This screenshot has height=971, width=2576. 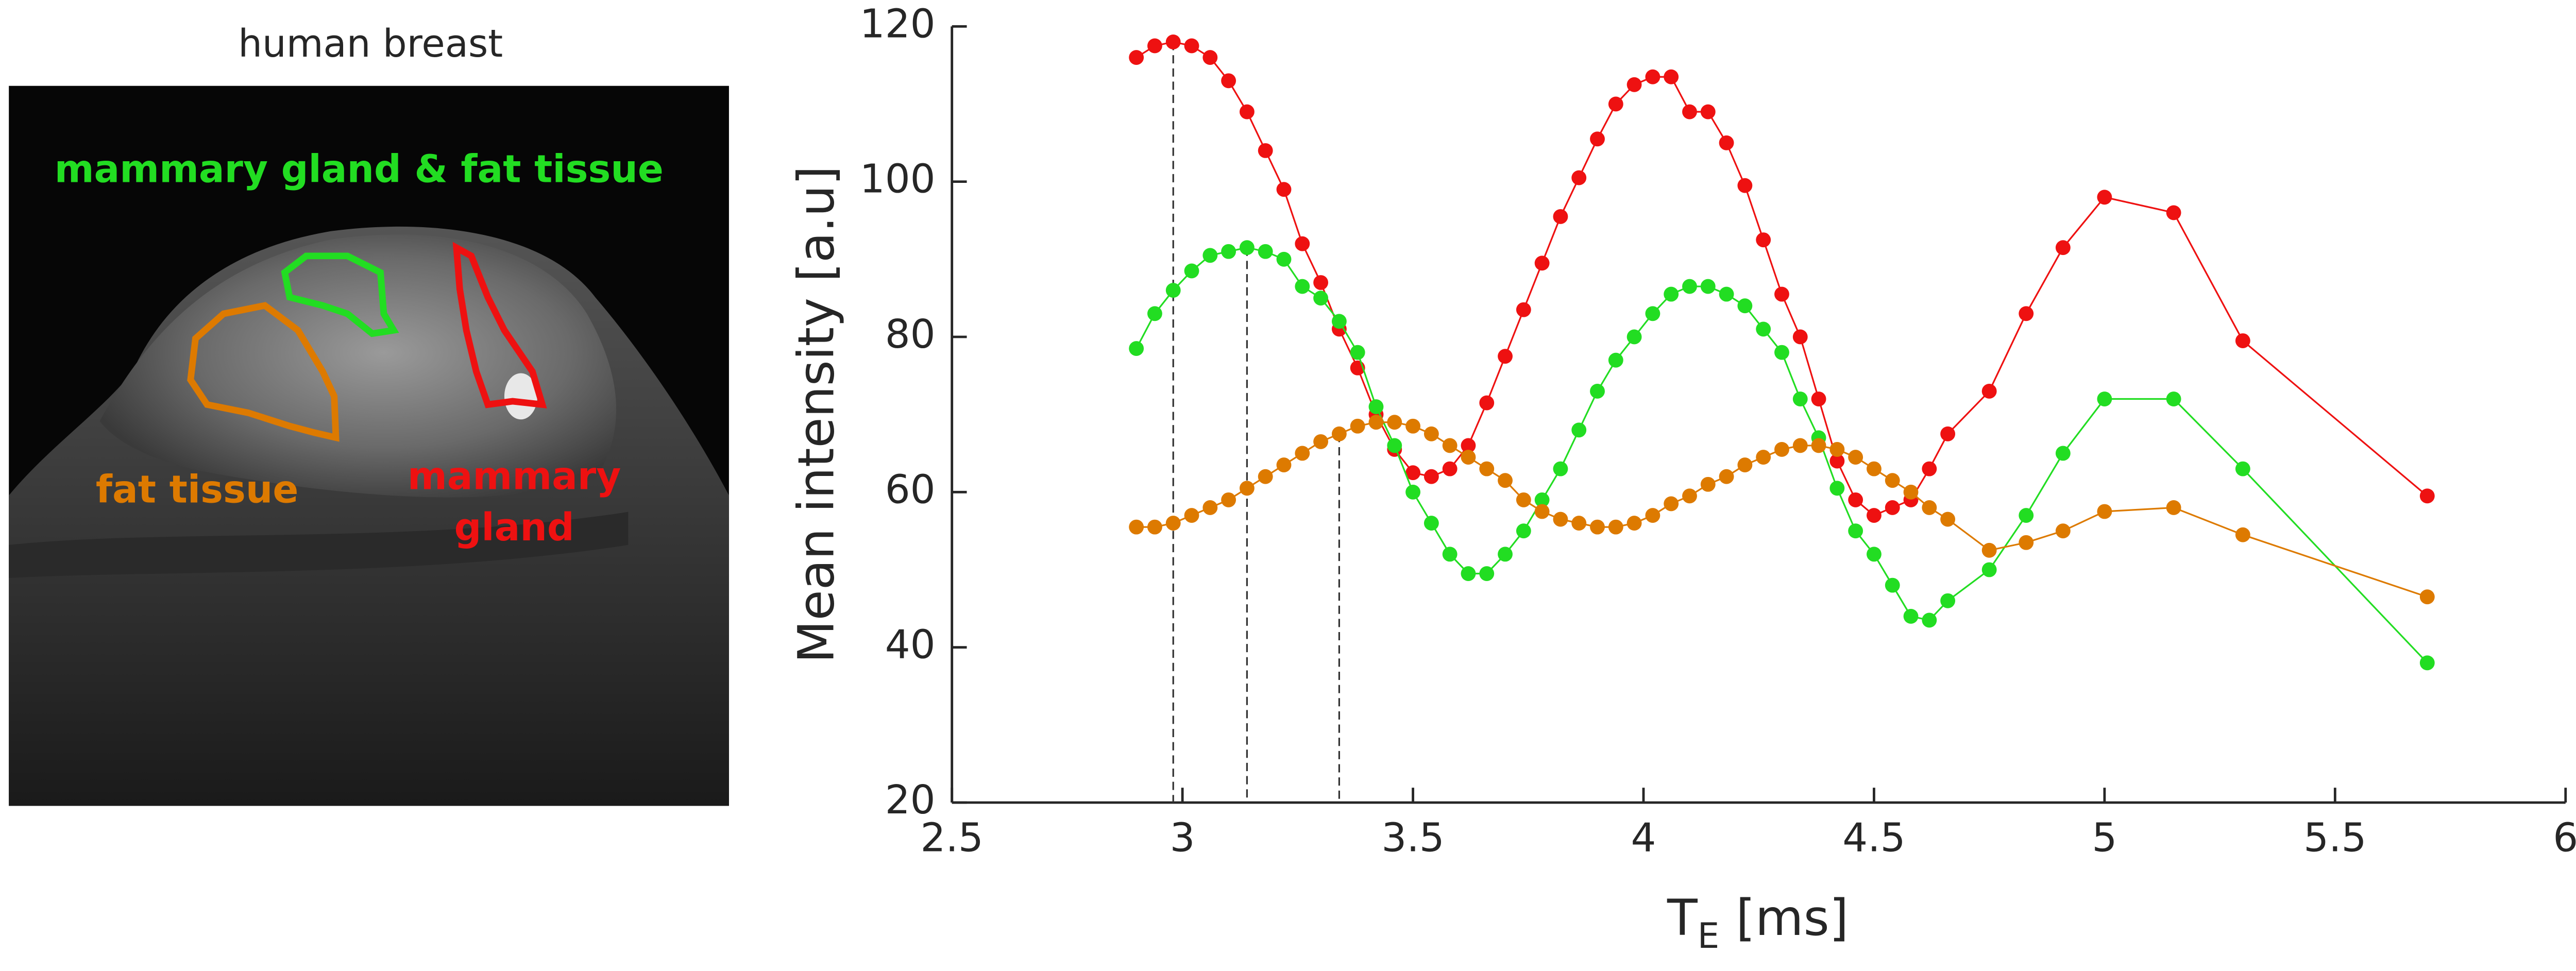 I want to click on x-axis-label-unit: [ms], so click(x=1792, y=918).